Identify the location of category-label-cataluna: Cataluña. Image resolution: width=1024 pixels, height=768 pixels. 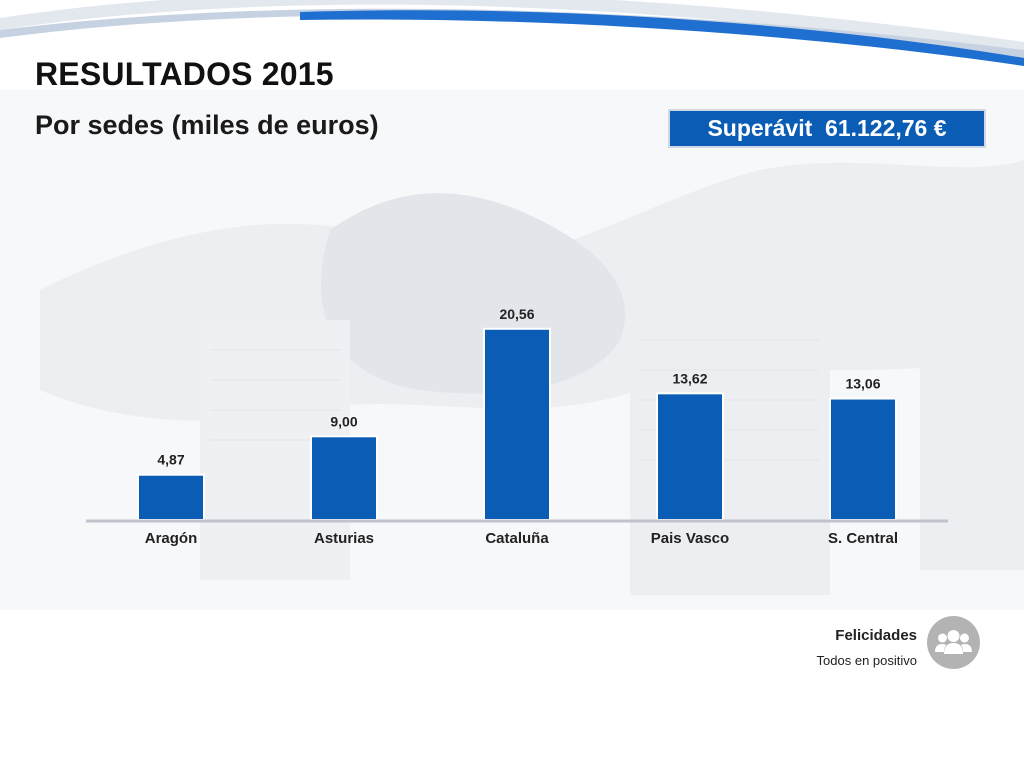
(517, 538).